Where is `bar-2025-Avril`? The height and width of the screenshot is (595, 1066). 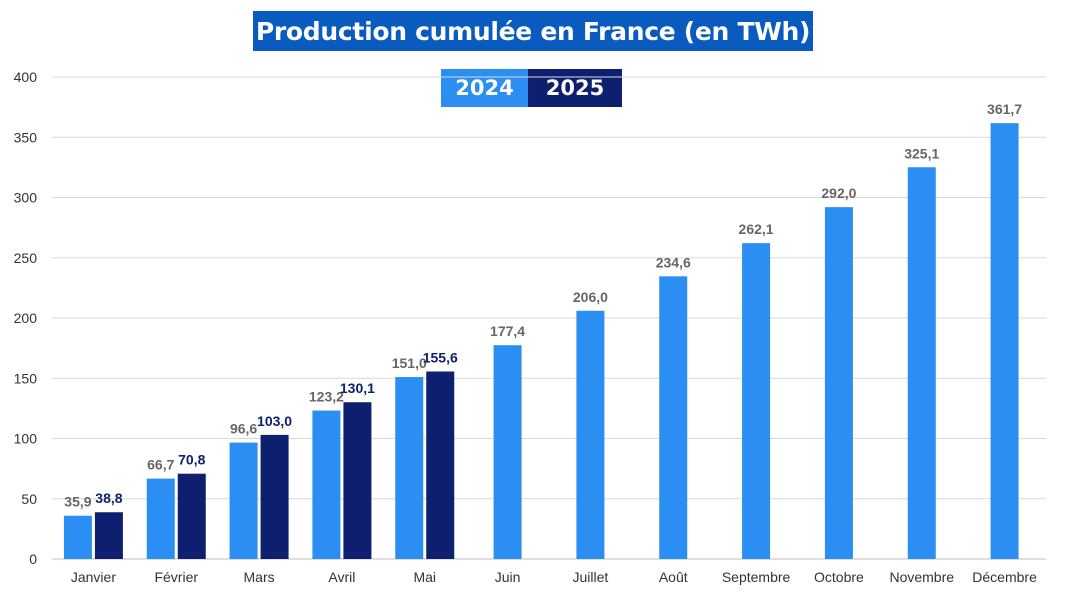
bar-2025-Avril is located at coordinates (357, 480).